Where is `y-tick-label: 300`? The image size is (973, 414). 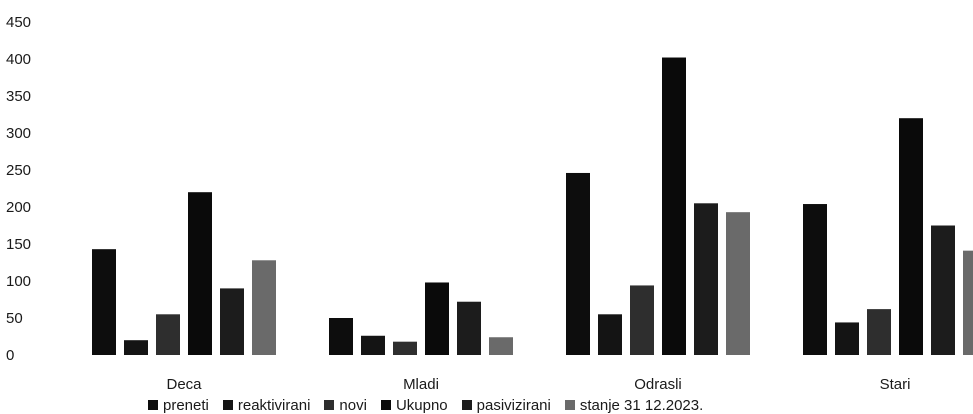
y-tick-label: 300 is located at coordinates (18, 133).